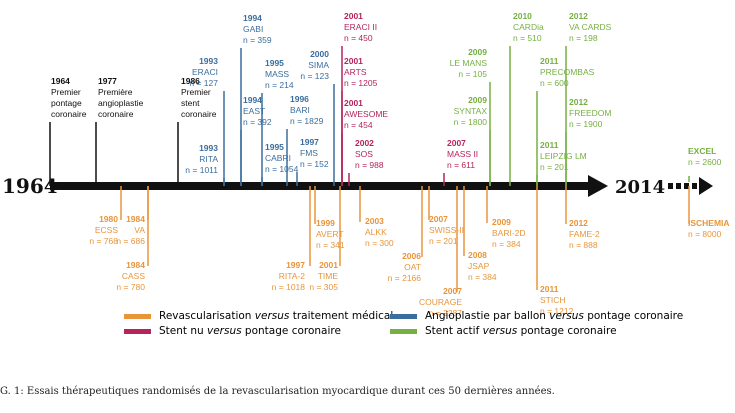 This screenshot has height=413, width=735. What do you see at coordinates (469, 63) in the screenshot?
I see `event-label: LE MANS` at bounding box center [469, 63].